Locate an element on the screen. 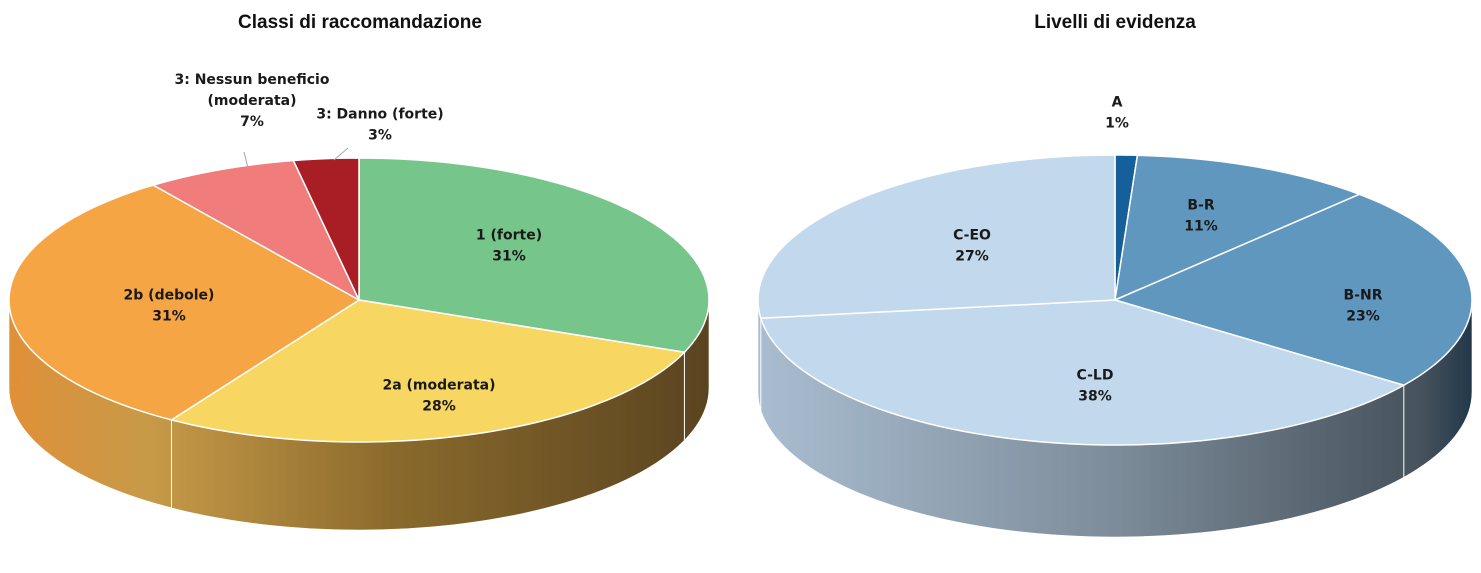  slice-category-label: A is located at coordinates (1117, 103).